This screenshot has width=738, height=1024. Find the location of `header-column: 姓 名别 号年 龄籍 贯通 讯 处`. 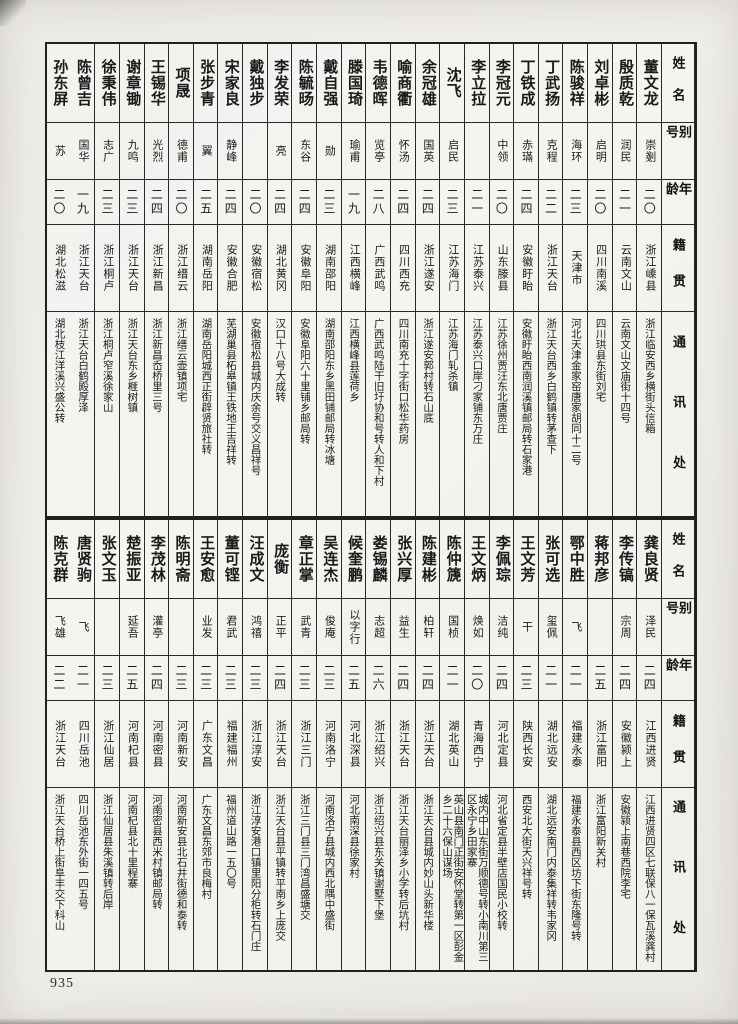

header-column: 姓 名别 号年 龄籍 贯通 讯 处 is located at coordinates (678, 280).